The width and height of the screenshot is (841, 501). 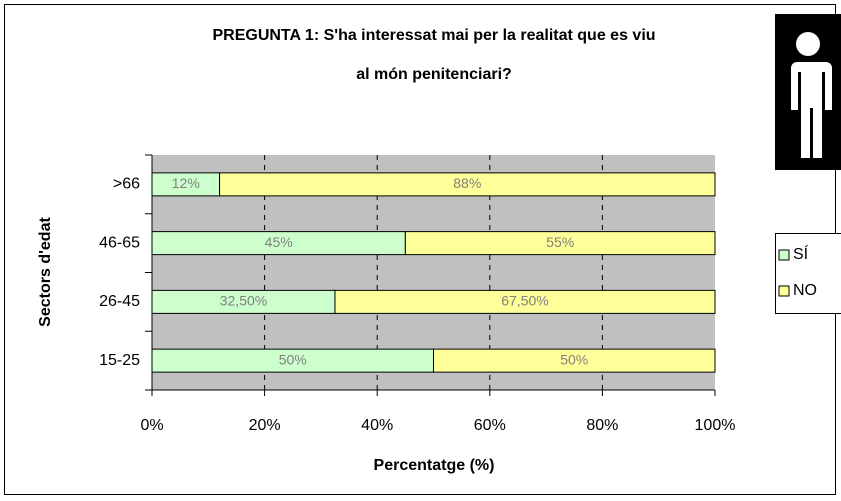 What do you see at coordinates (265, 425) in the screenshot?
I see `x-tick-label: 20%` at bounding box center [265, 425].